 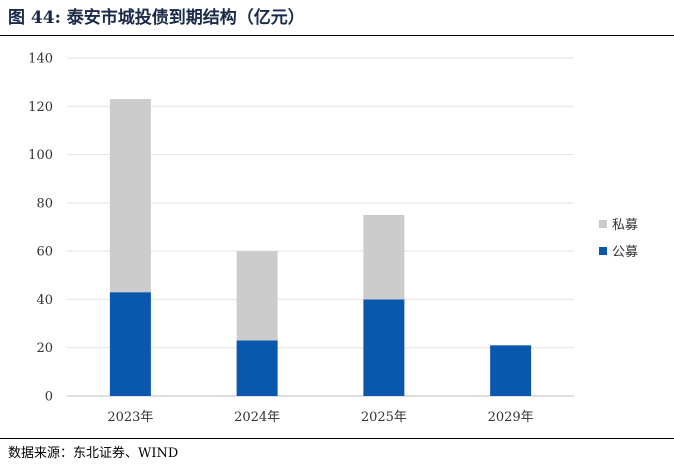 What do you see at coordinates (40, 155) in the screenshot?
I see `y-tick-label: 100` at bounding box center [40, 155].